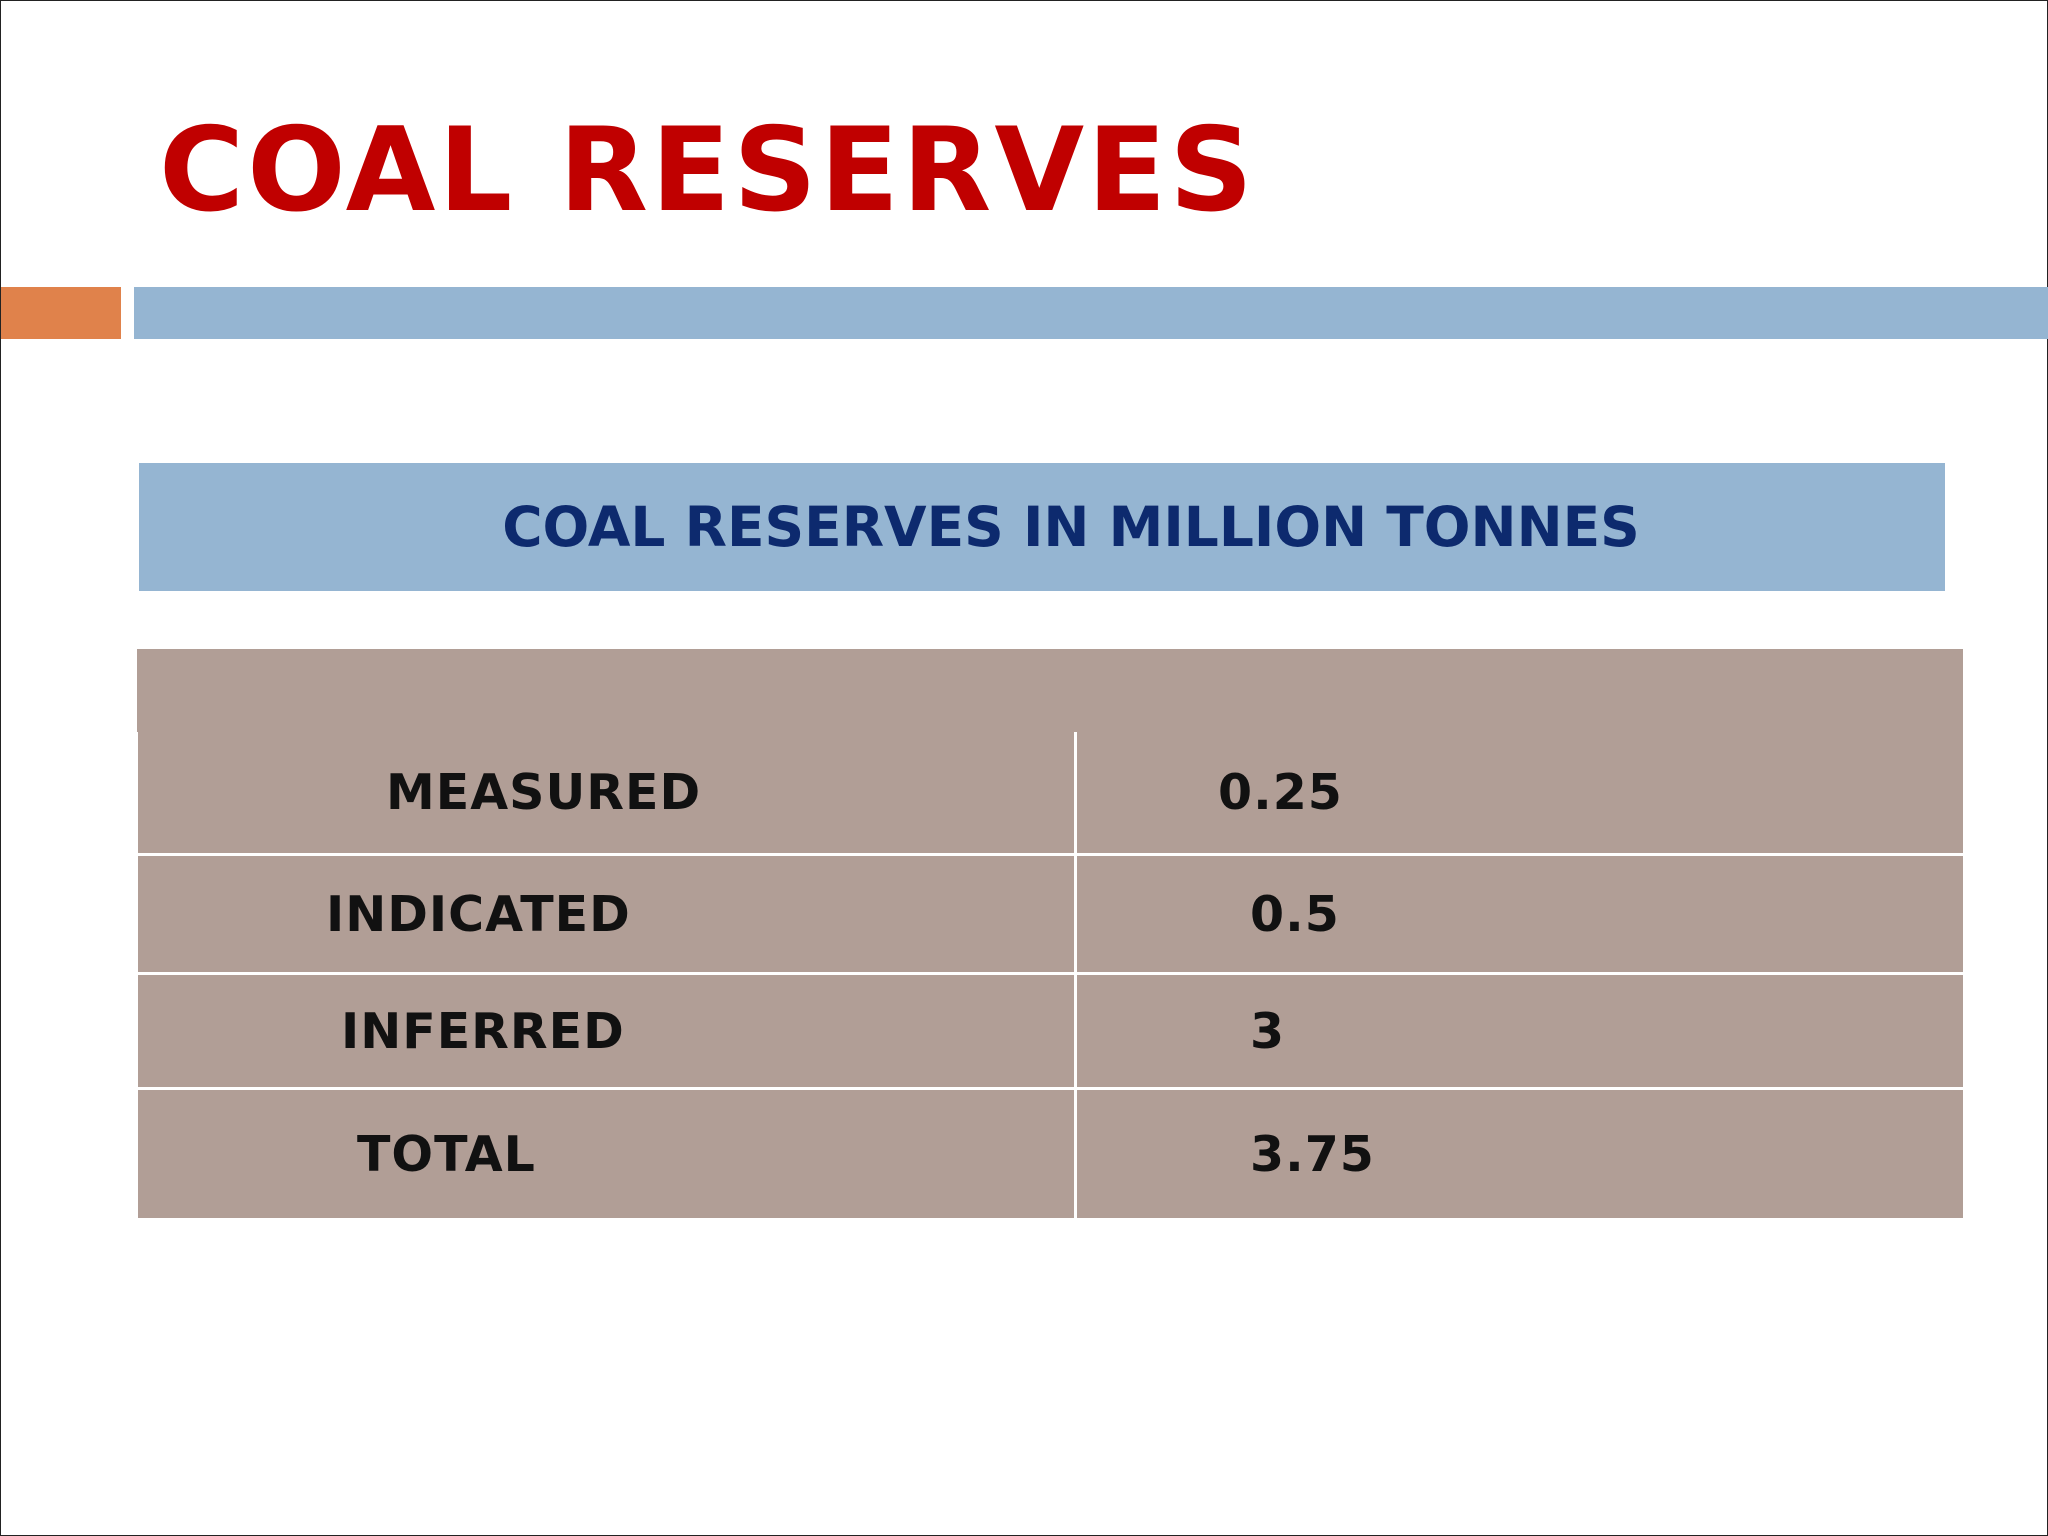 This screenshot has width=2048, height=1536. I want to click on accent-bar-orange, so click(61, 313).